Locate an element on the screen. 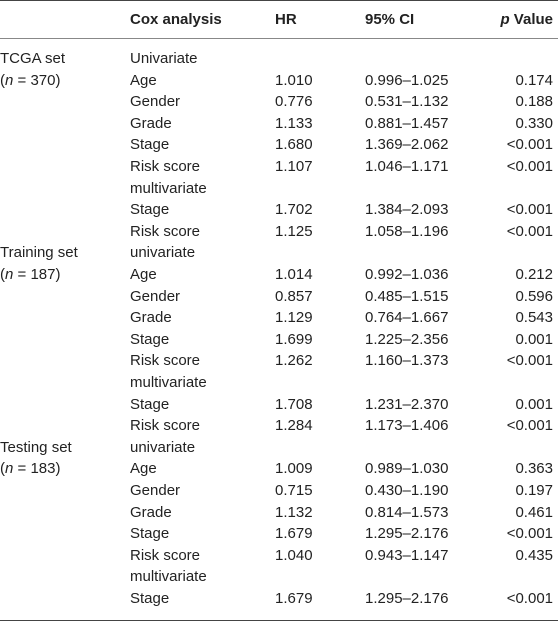 This screenshot has height=621, width=558. header-p-value: p Value is located at coordinates (526, 19).